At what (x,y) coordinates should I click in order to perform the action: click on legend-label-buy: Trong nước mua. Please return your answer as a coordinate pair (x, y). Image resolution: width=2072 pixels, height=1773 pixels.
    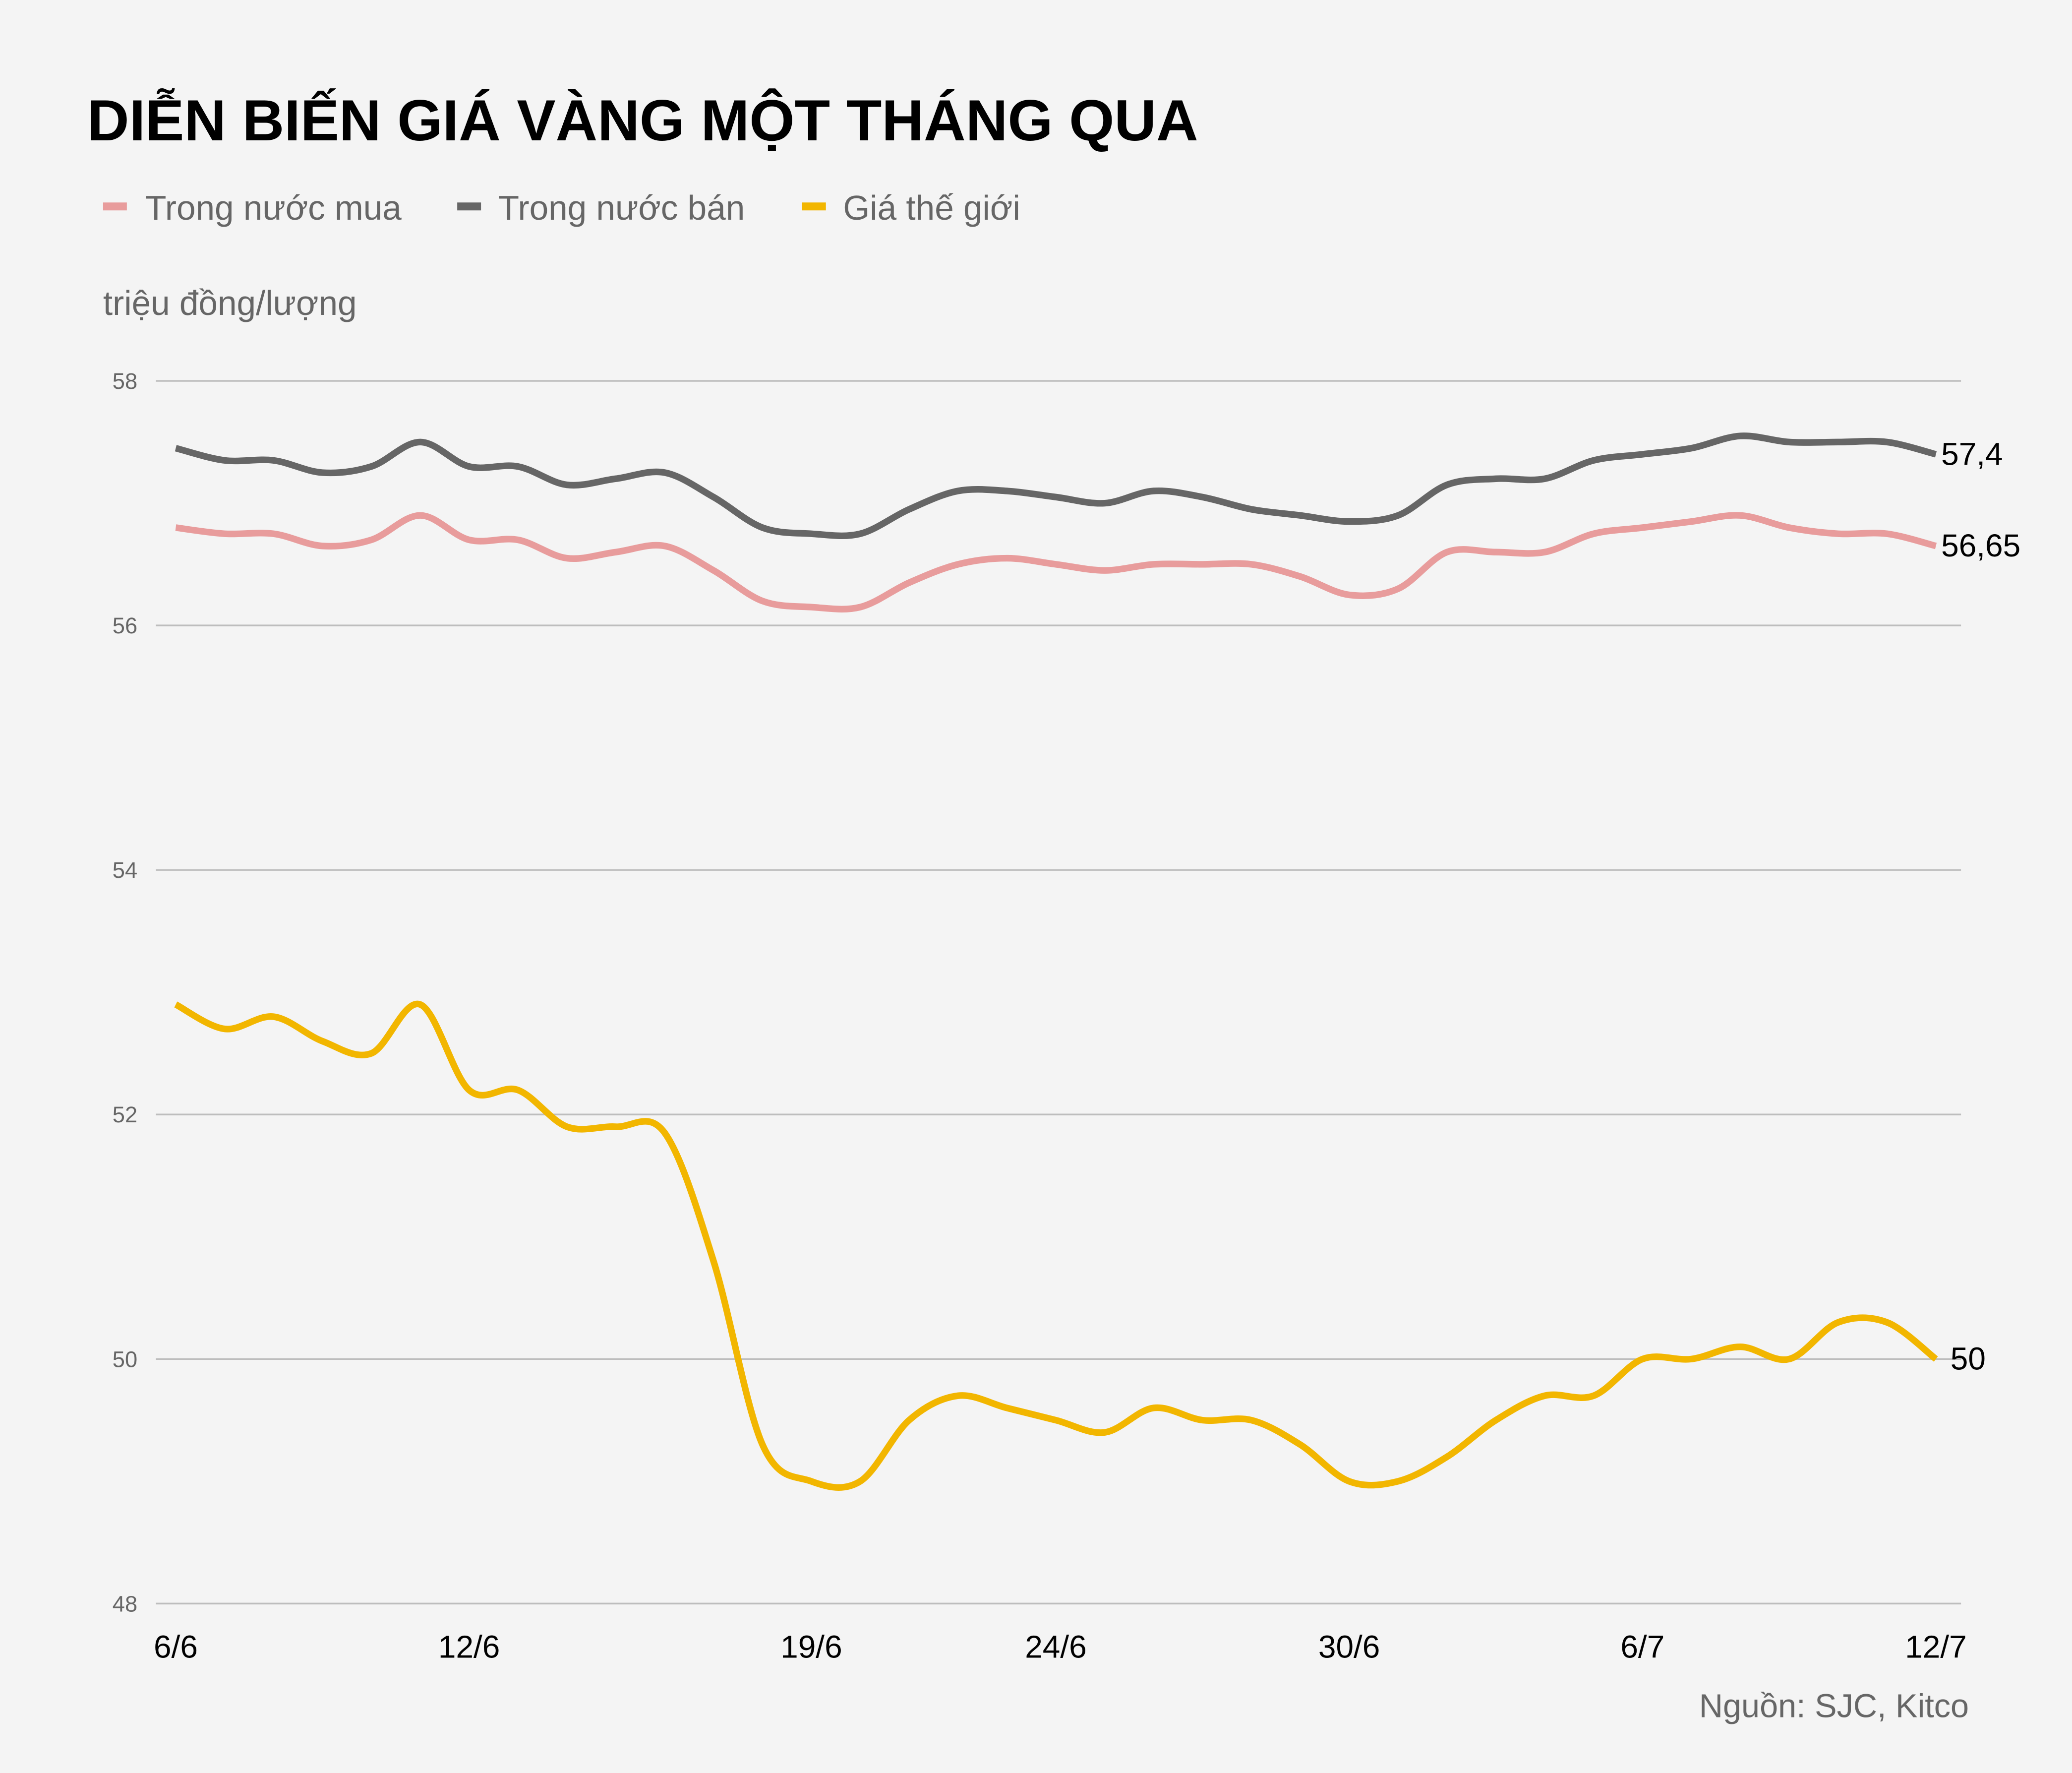
    Looking at the image, I should click on (274, 207).